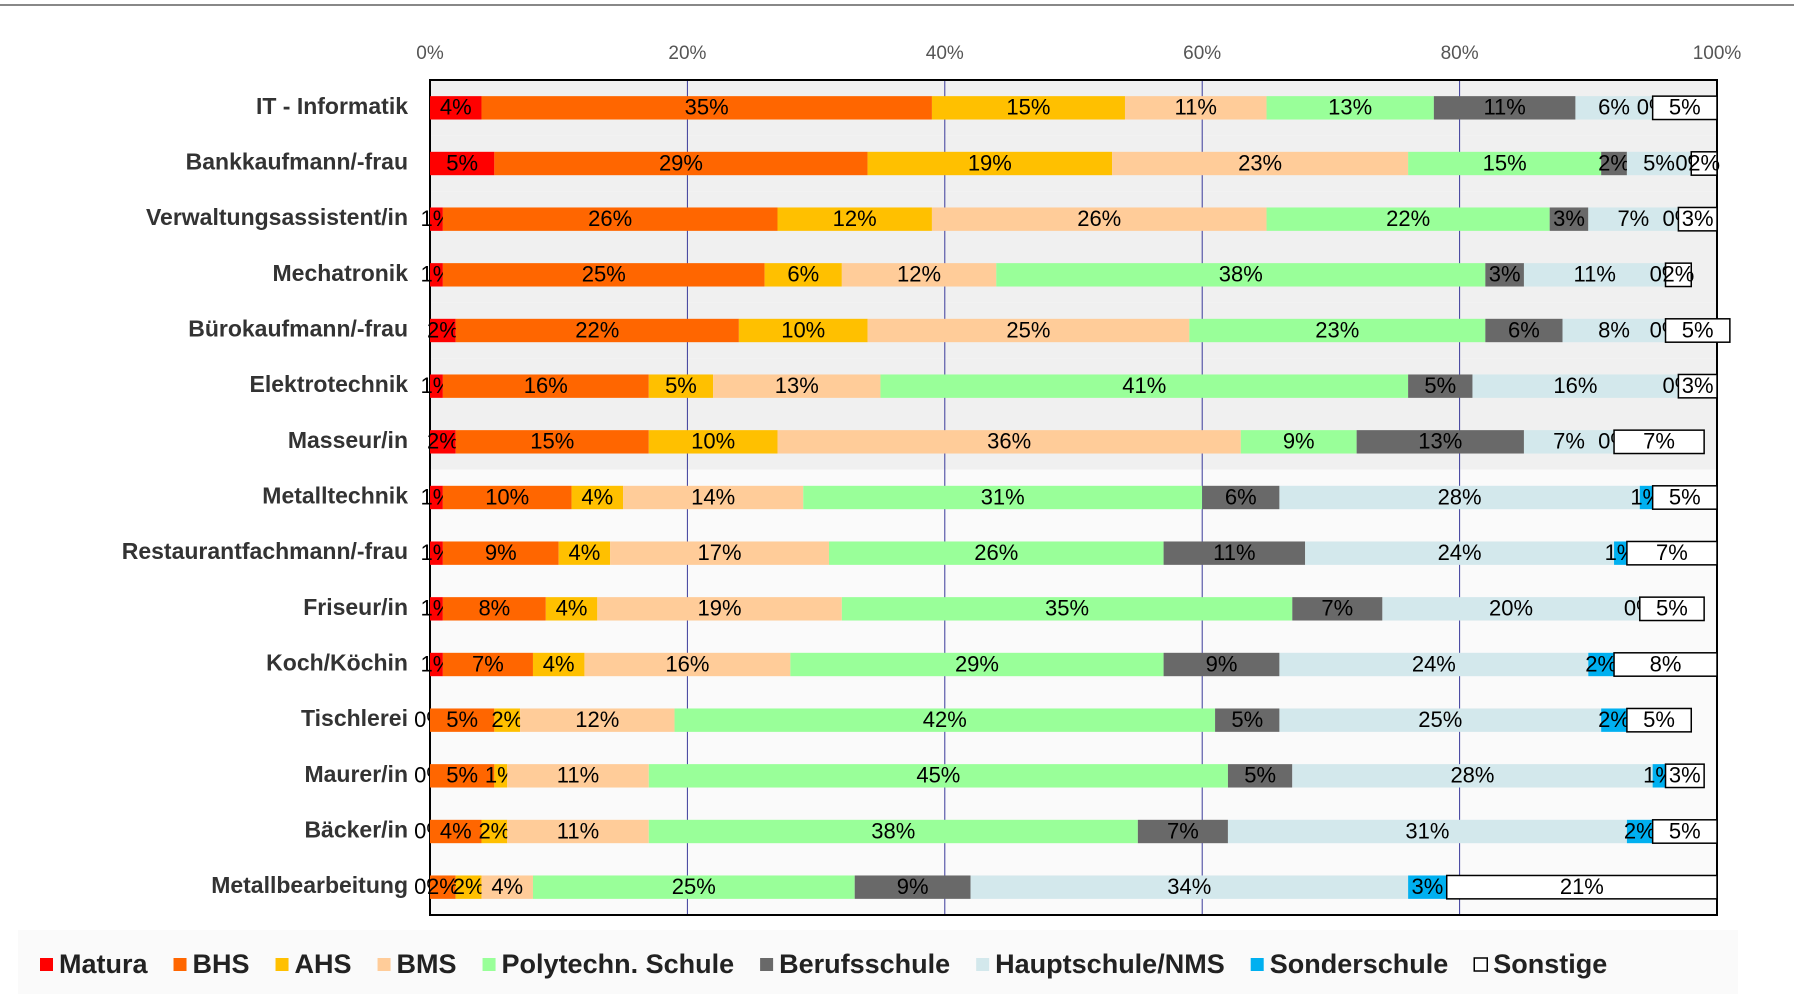  Describe the element at coordinates (1003, 496) in the screenshot. I see `data-label: 31%` at that location.